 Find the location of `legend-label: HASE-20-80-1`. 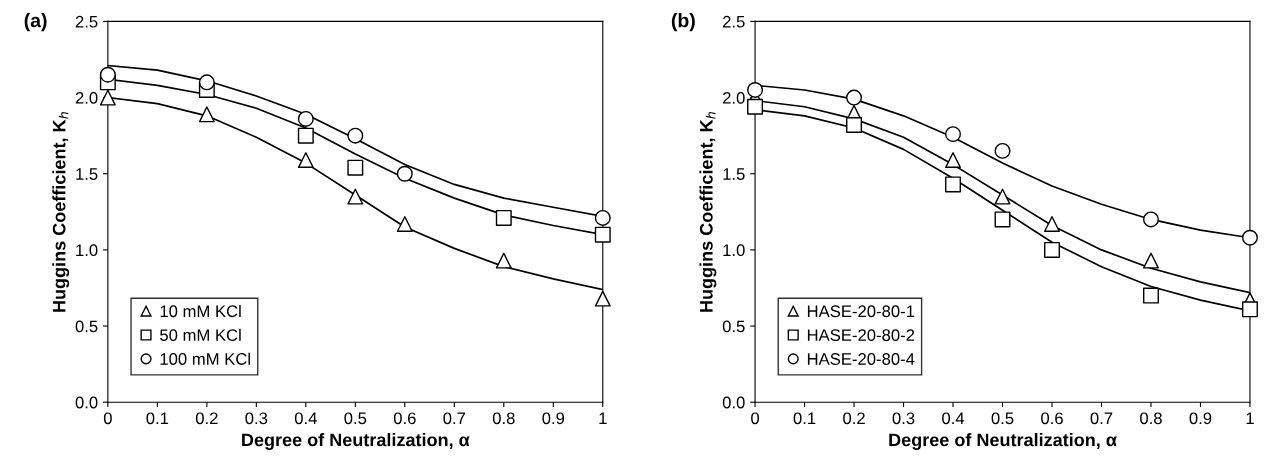

legend-label: HASE-20-80-1 is located at coordinates (861, 311).